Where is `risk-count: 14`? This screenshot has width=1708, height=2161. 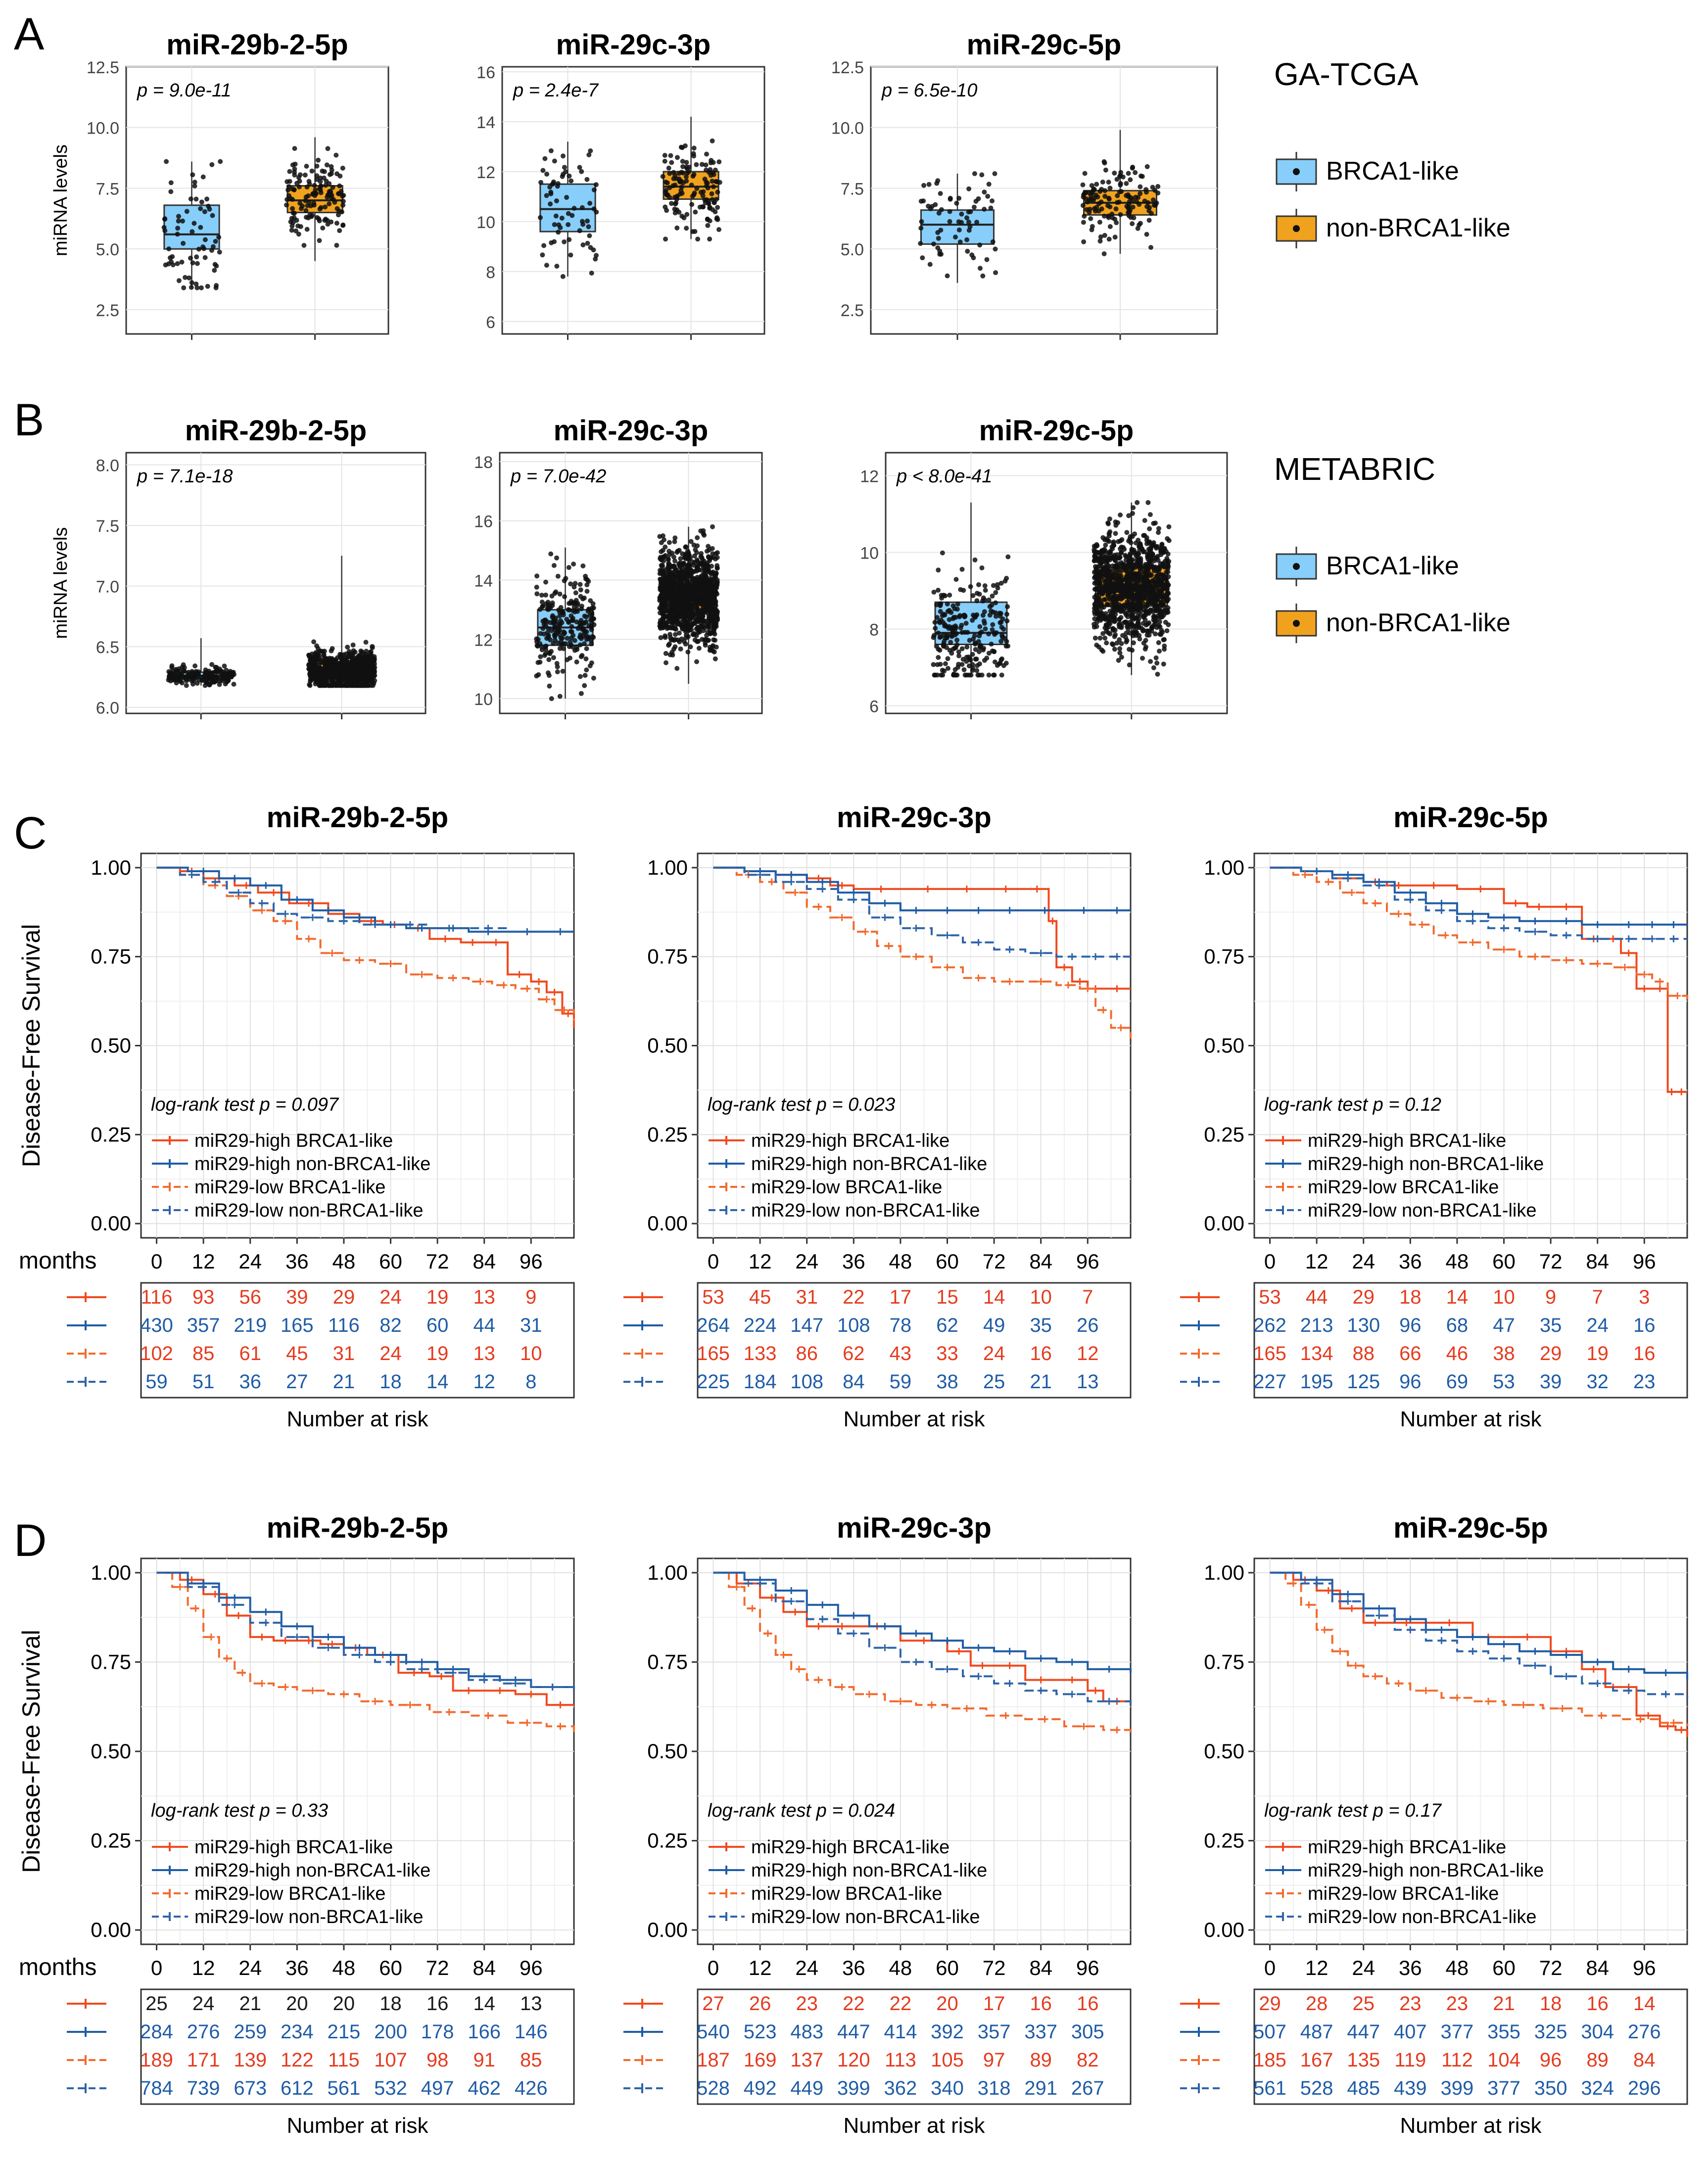 risk-count: 14 is located at coordinates (1457, 1297).